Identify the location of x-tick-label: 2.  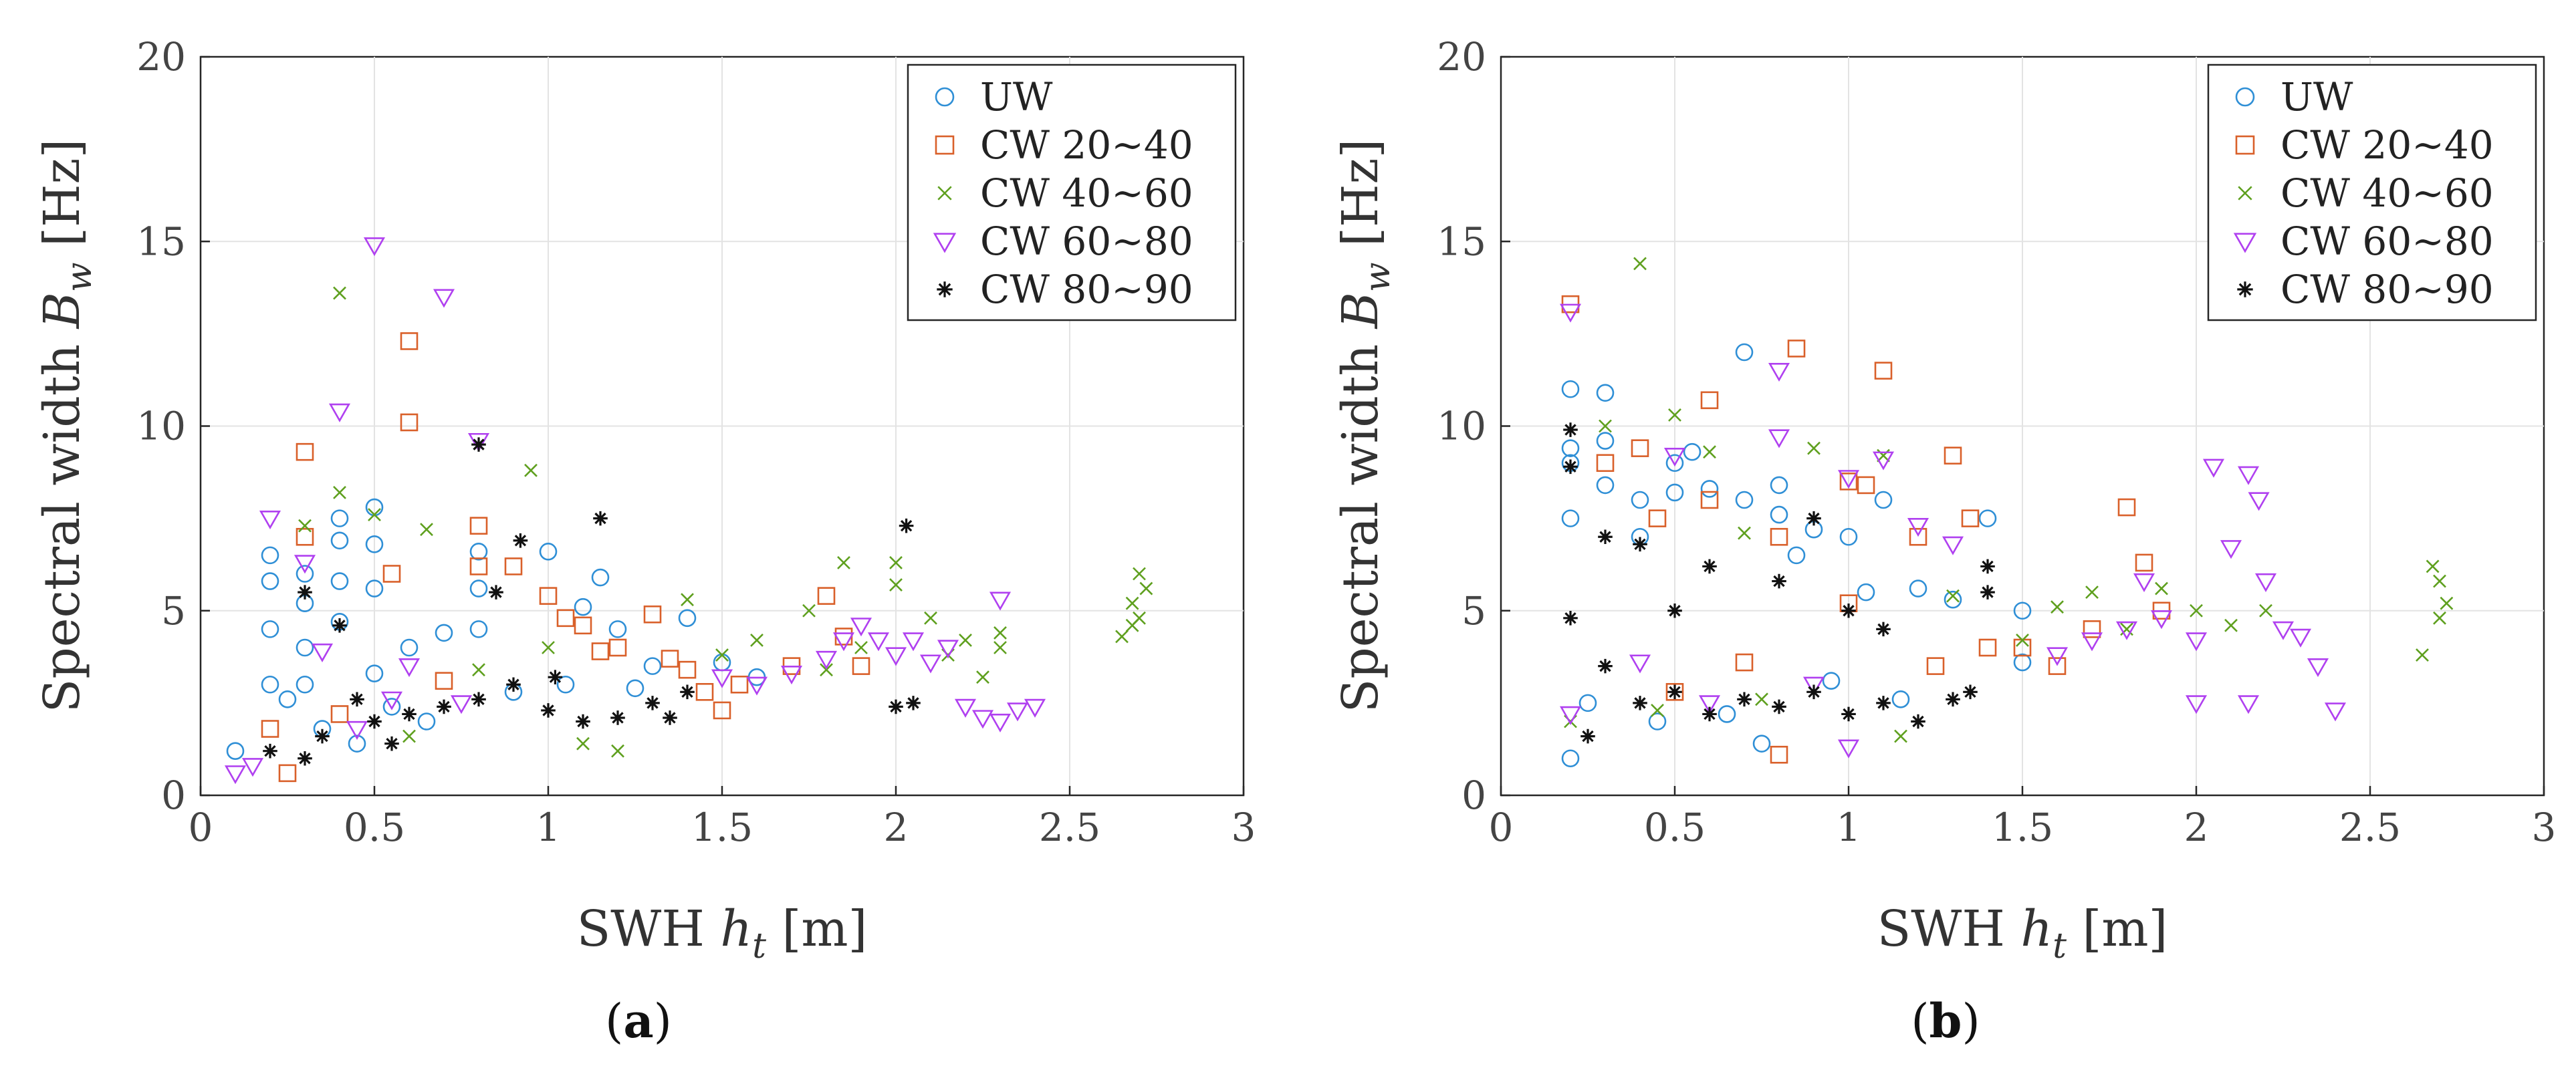
(2196, 827).